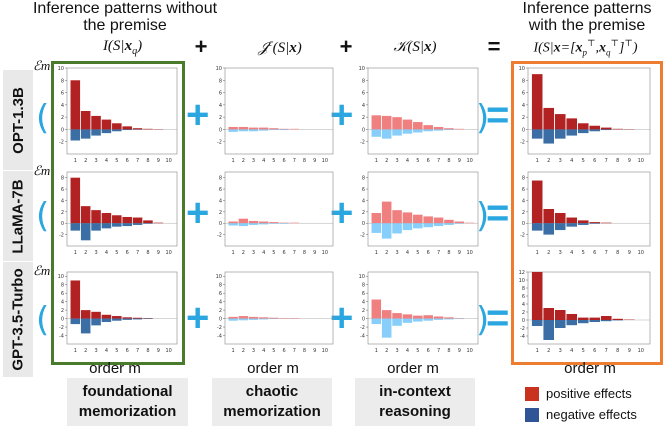 Image resolution: width=666 pixels, height=431 pixels. What do you see at coordinates (62, 94) in the screenshot?
I see `y-tick-label-0: 6` at bounding box center [62, 94].